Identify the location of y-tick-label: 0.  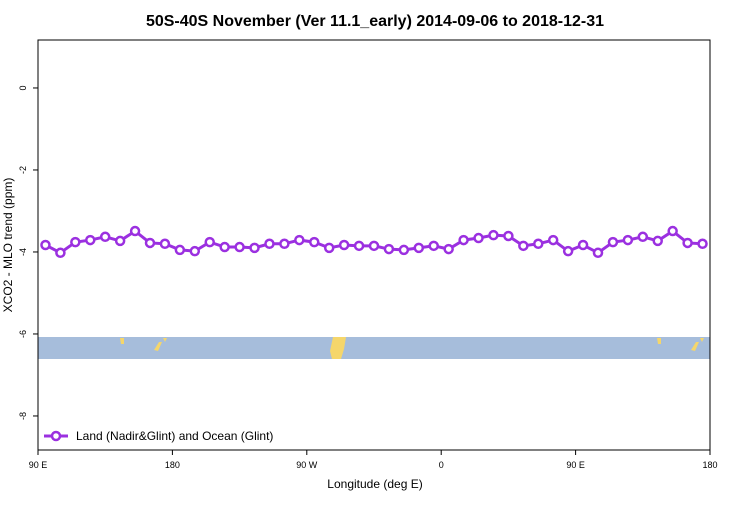
(23, 87).